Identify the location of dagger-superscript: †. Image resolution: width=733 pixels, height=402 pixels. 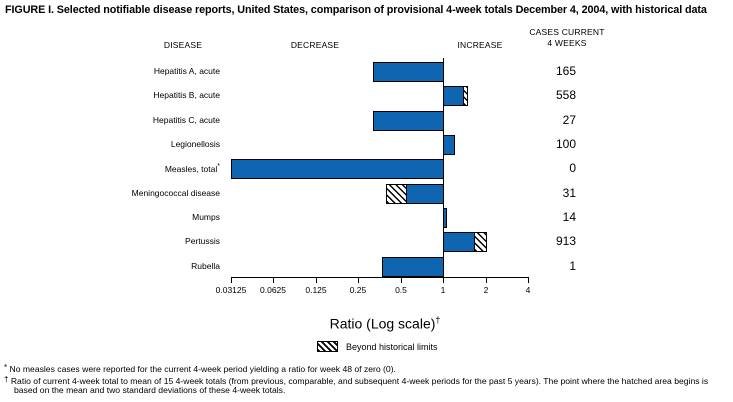
(438, 320).